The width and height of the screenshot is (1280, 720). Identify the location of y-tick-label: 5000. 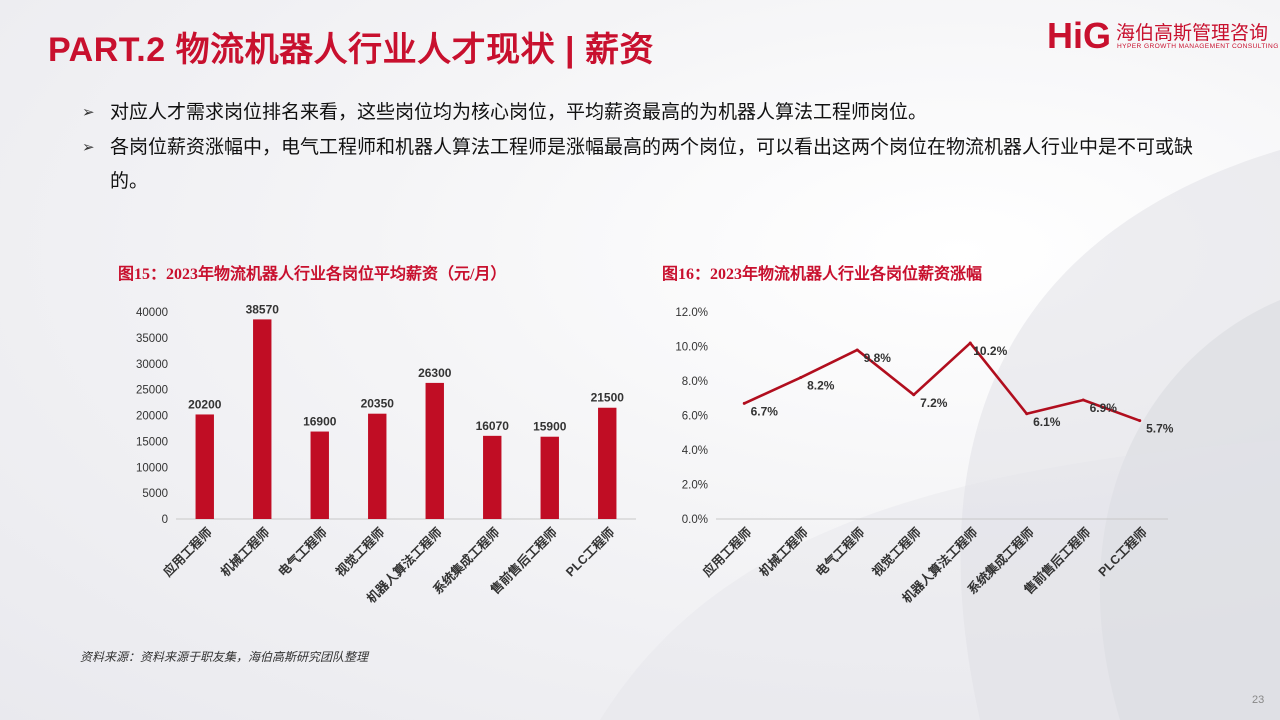
(155, 494).